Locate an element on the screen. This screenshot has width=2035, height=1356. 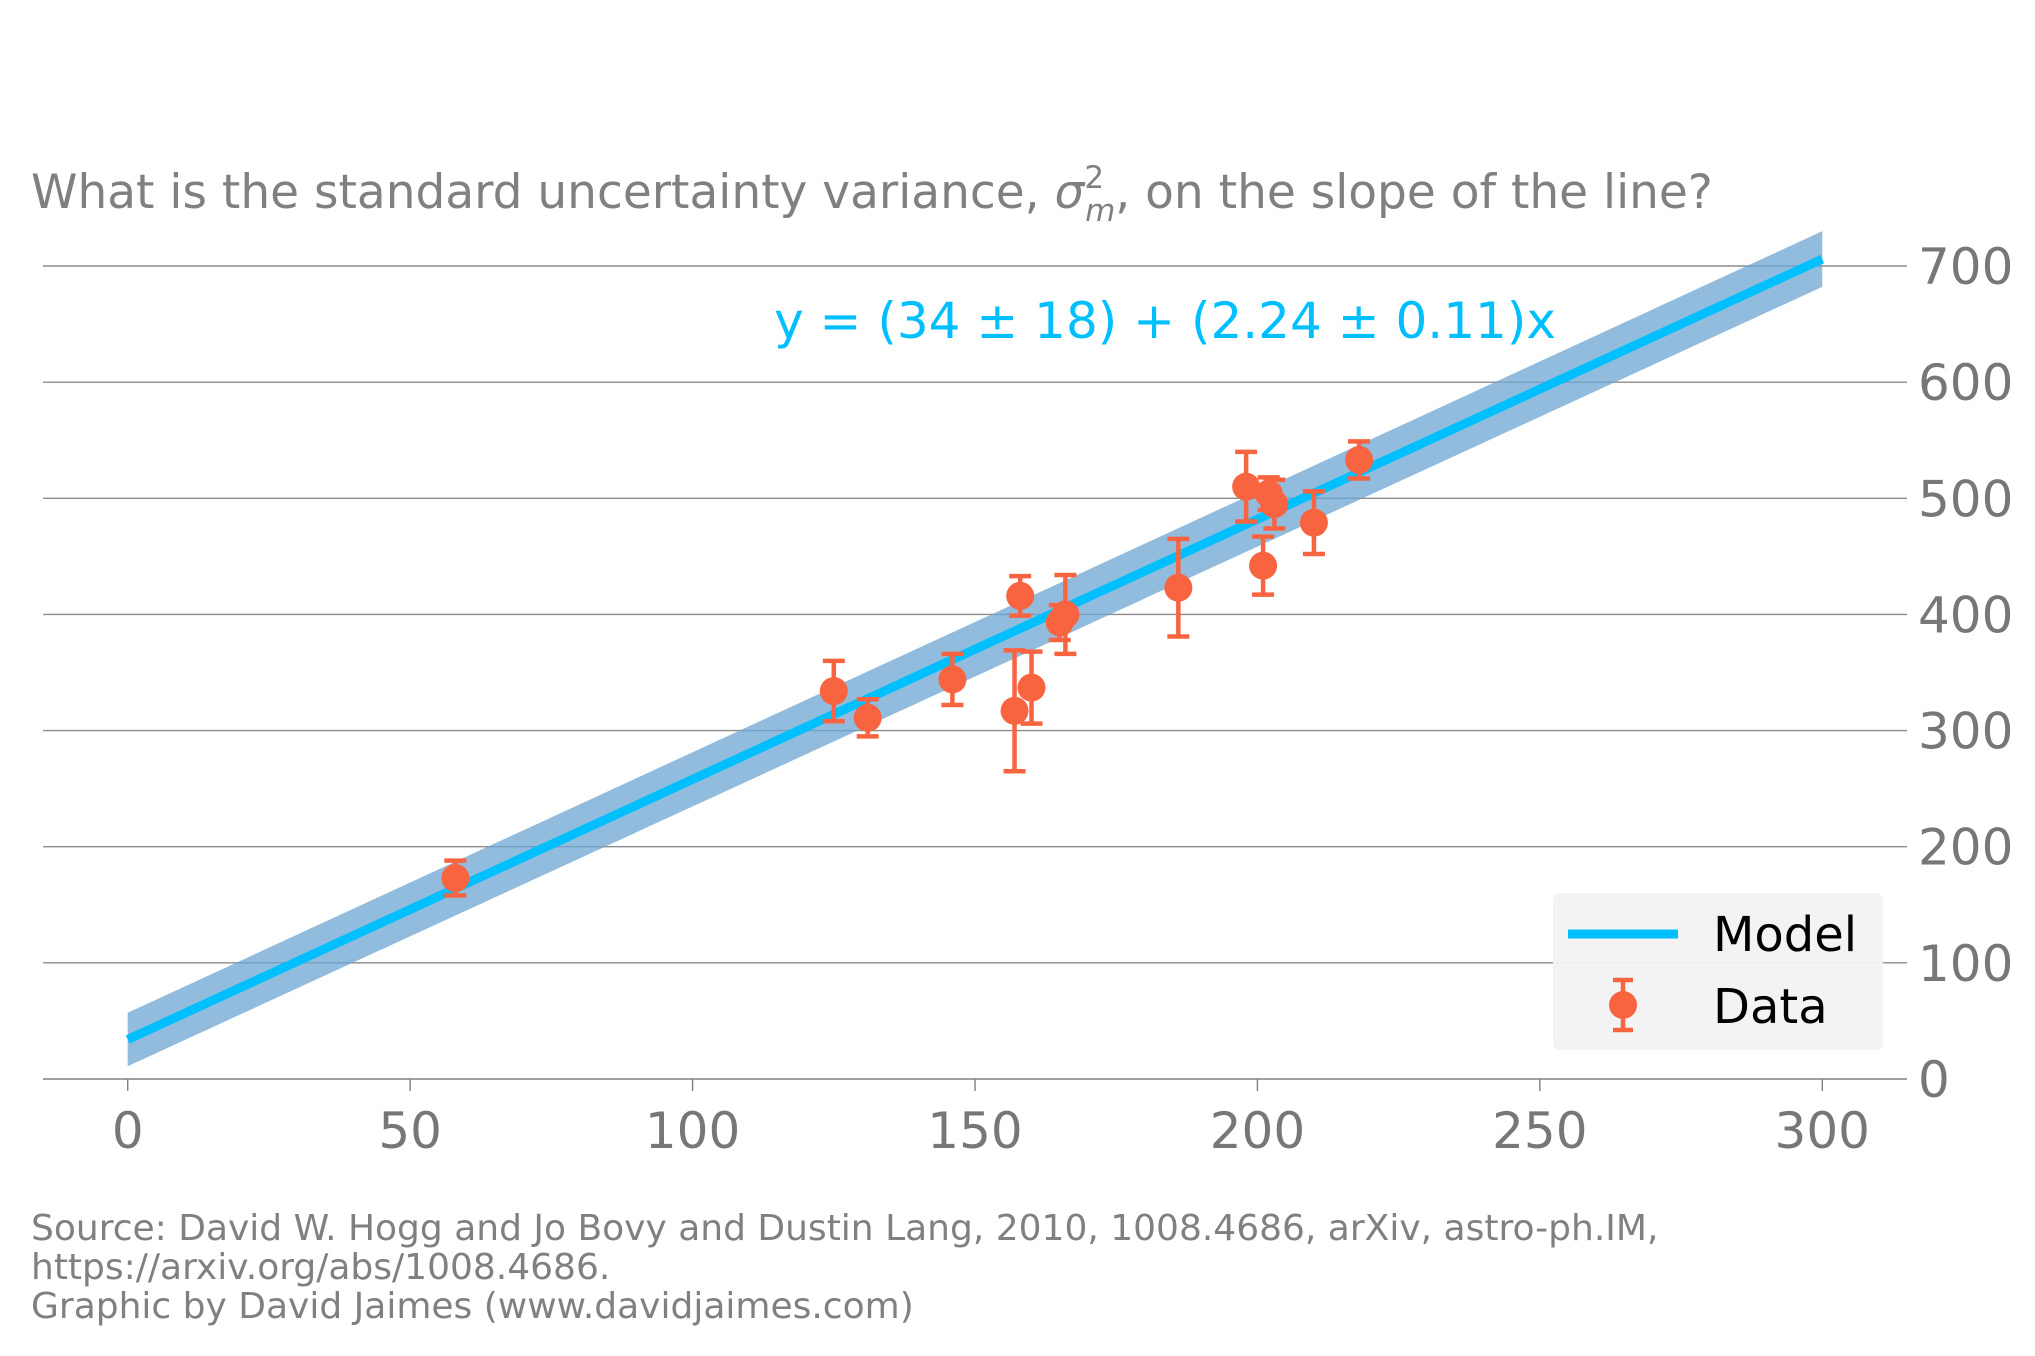
y-tick-label-0: 0 is located at coordinates (1934, 1080).